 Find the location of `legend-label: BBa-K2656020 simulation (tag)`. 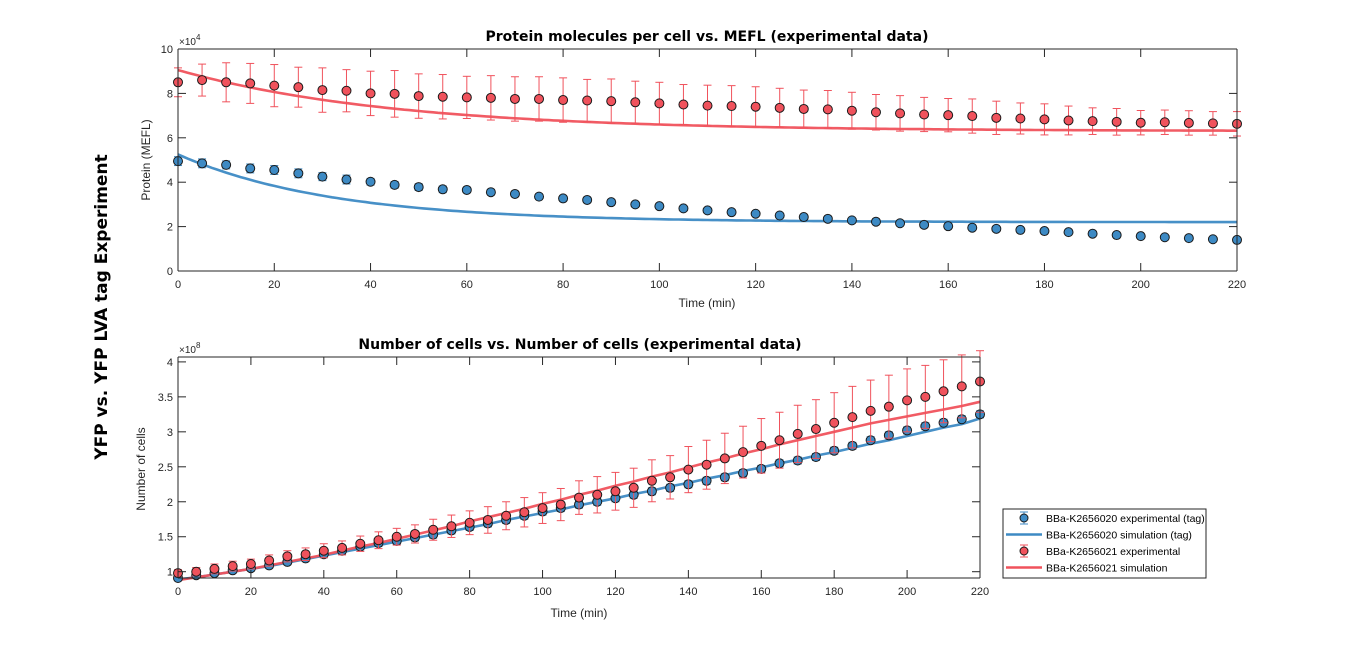

legend-label: BBa-K2656020 simulation (tag) is located at coordinates (1119, 536).